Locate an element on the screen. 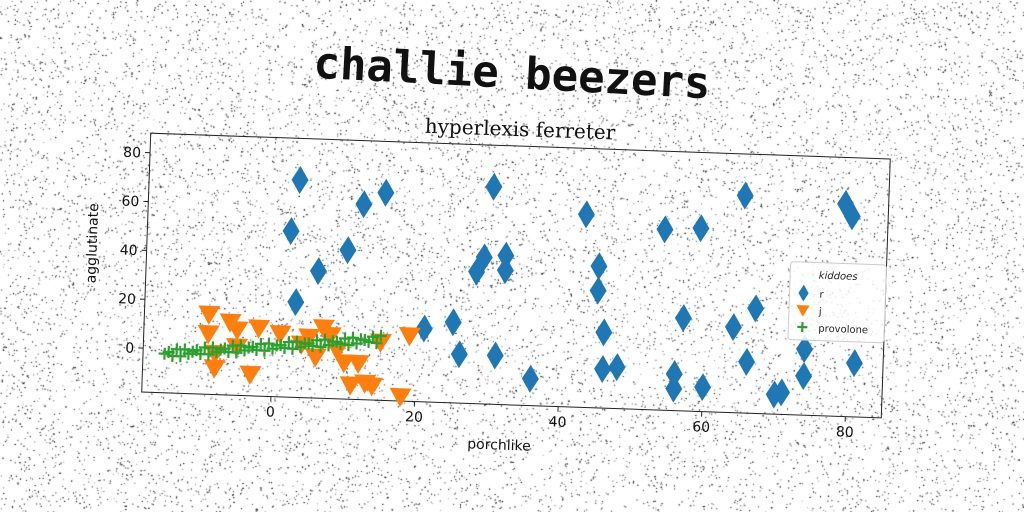 This screenshot has height=512, width=1024. y-tick-label: 60 is located at coordinates (130, 202).